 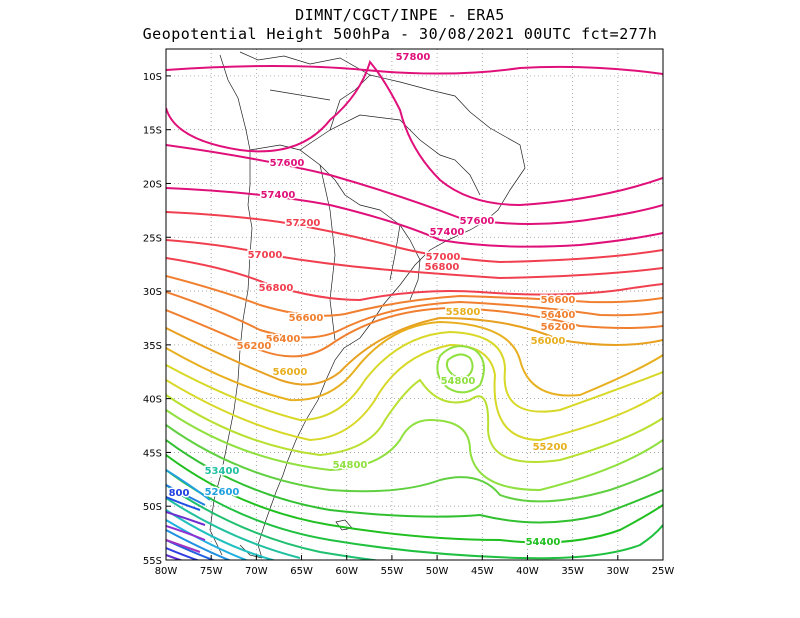 What do you see at coordinates (463, 312) in the screenshot?
I see `contour-label: 55800` at bounding box center [463, 312].